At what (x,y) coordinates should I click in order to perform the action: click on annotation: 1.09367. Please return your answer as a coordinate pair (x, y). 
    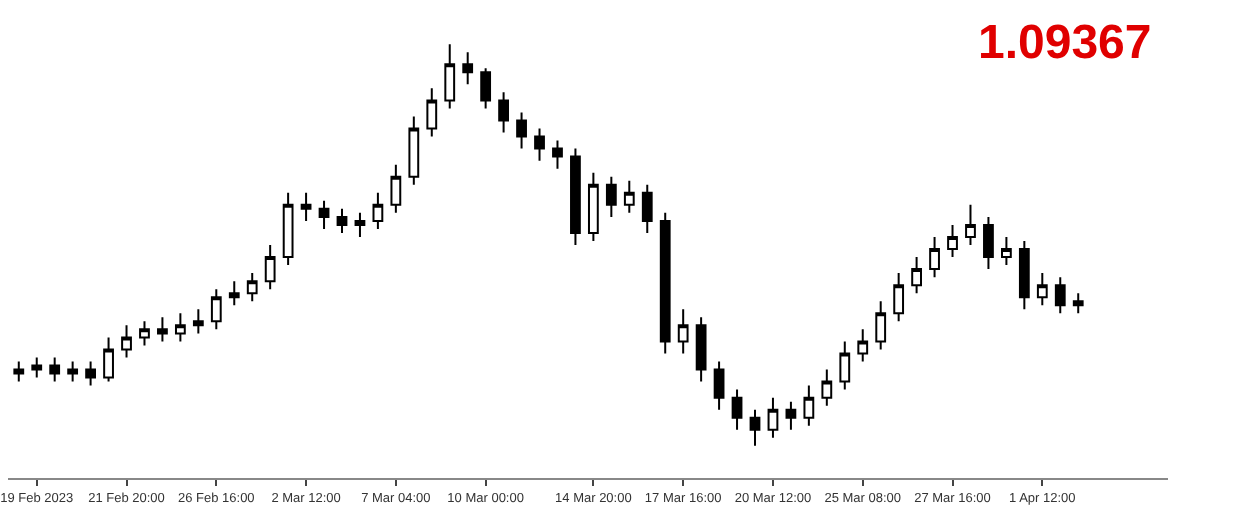
    Looking at the image, I should click on (1065, 43).